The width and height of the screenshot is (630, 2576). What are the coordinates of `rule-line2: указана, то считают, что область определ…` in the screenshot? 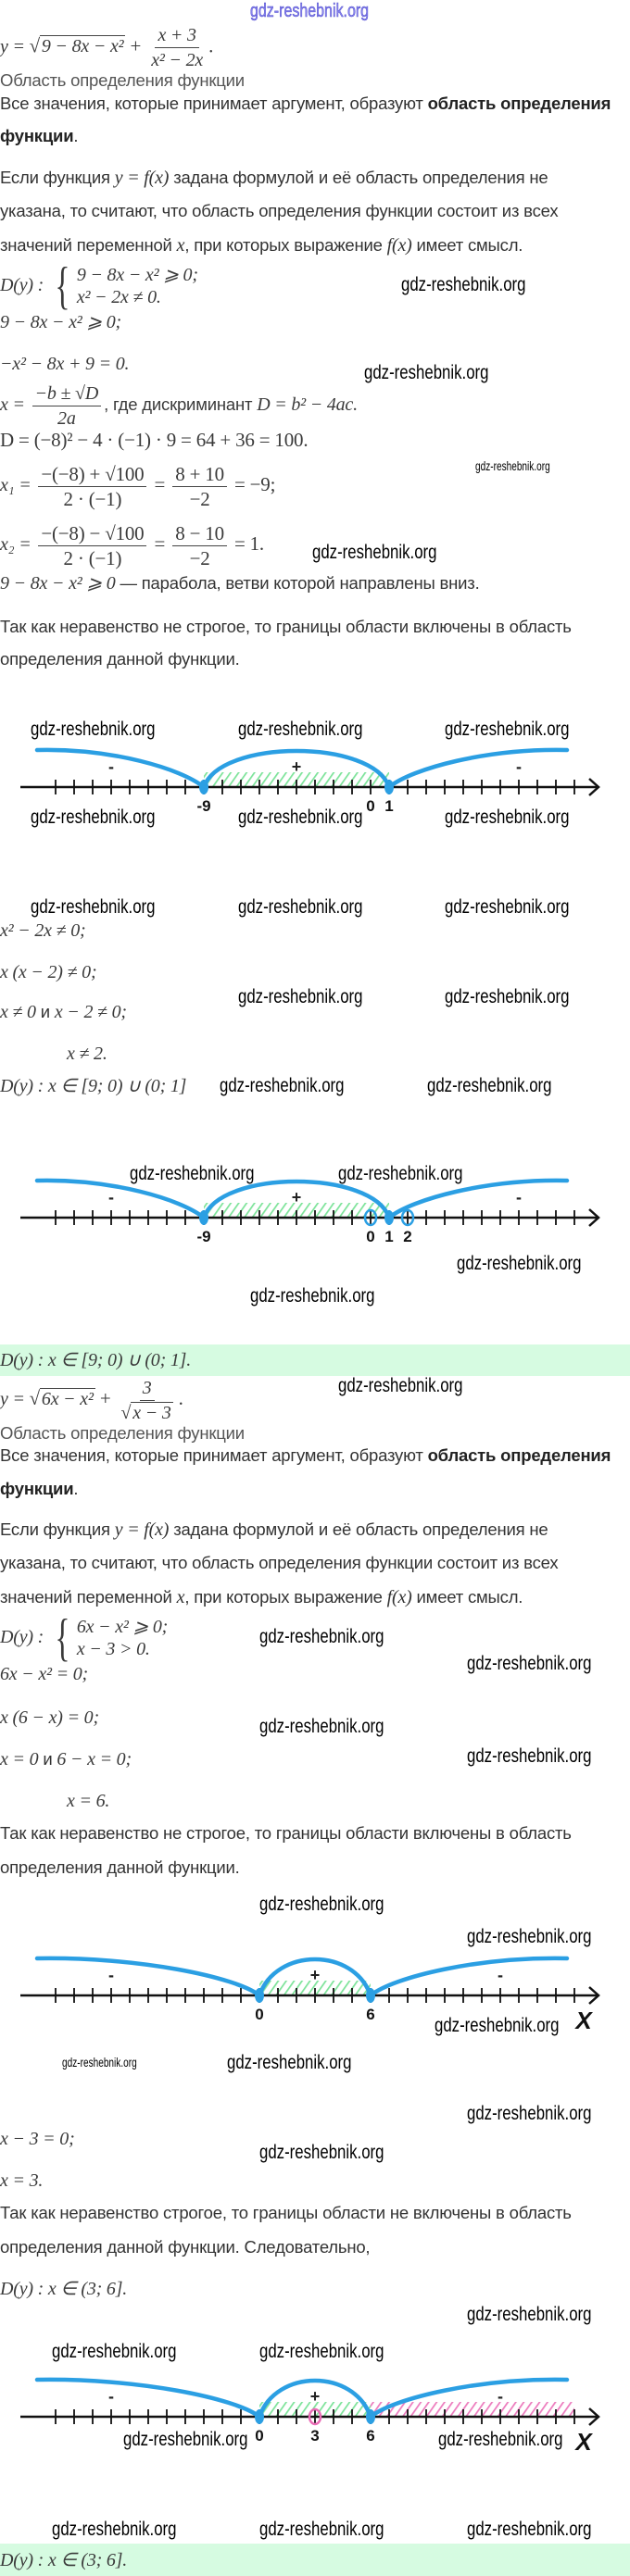 It's located at (279, 1563).